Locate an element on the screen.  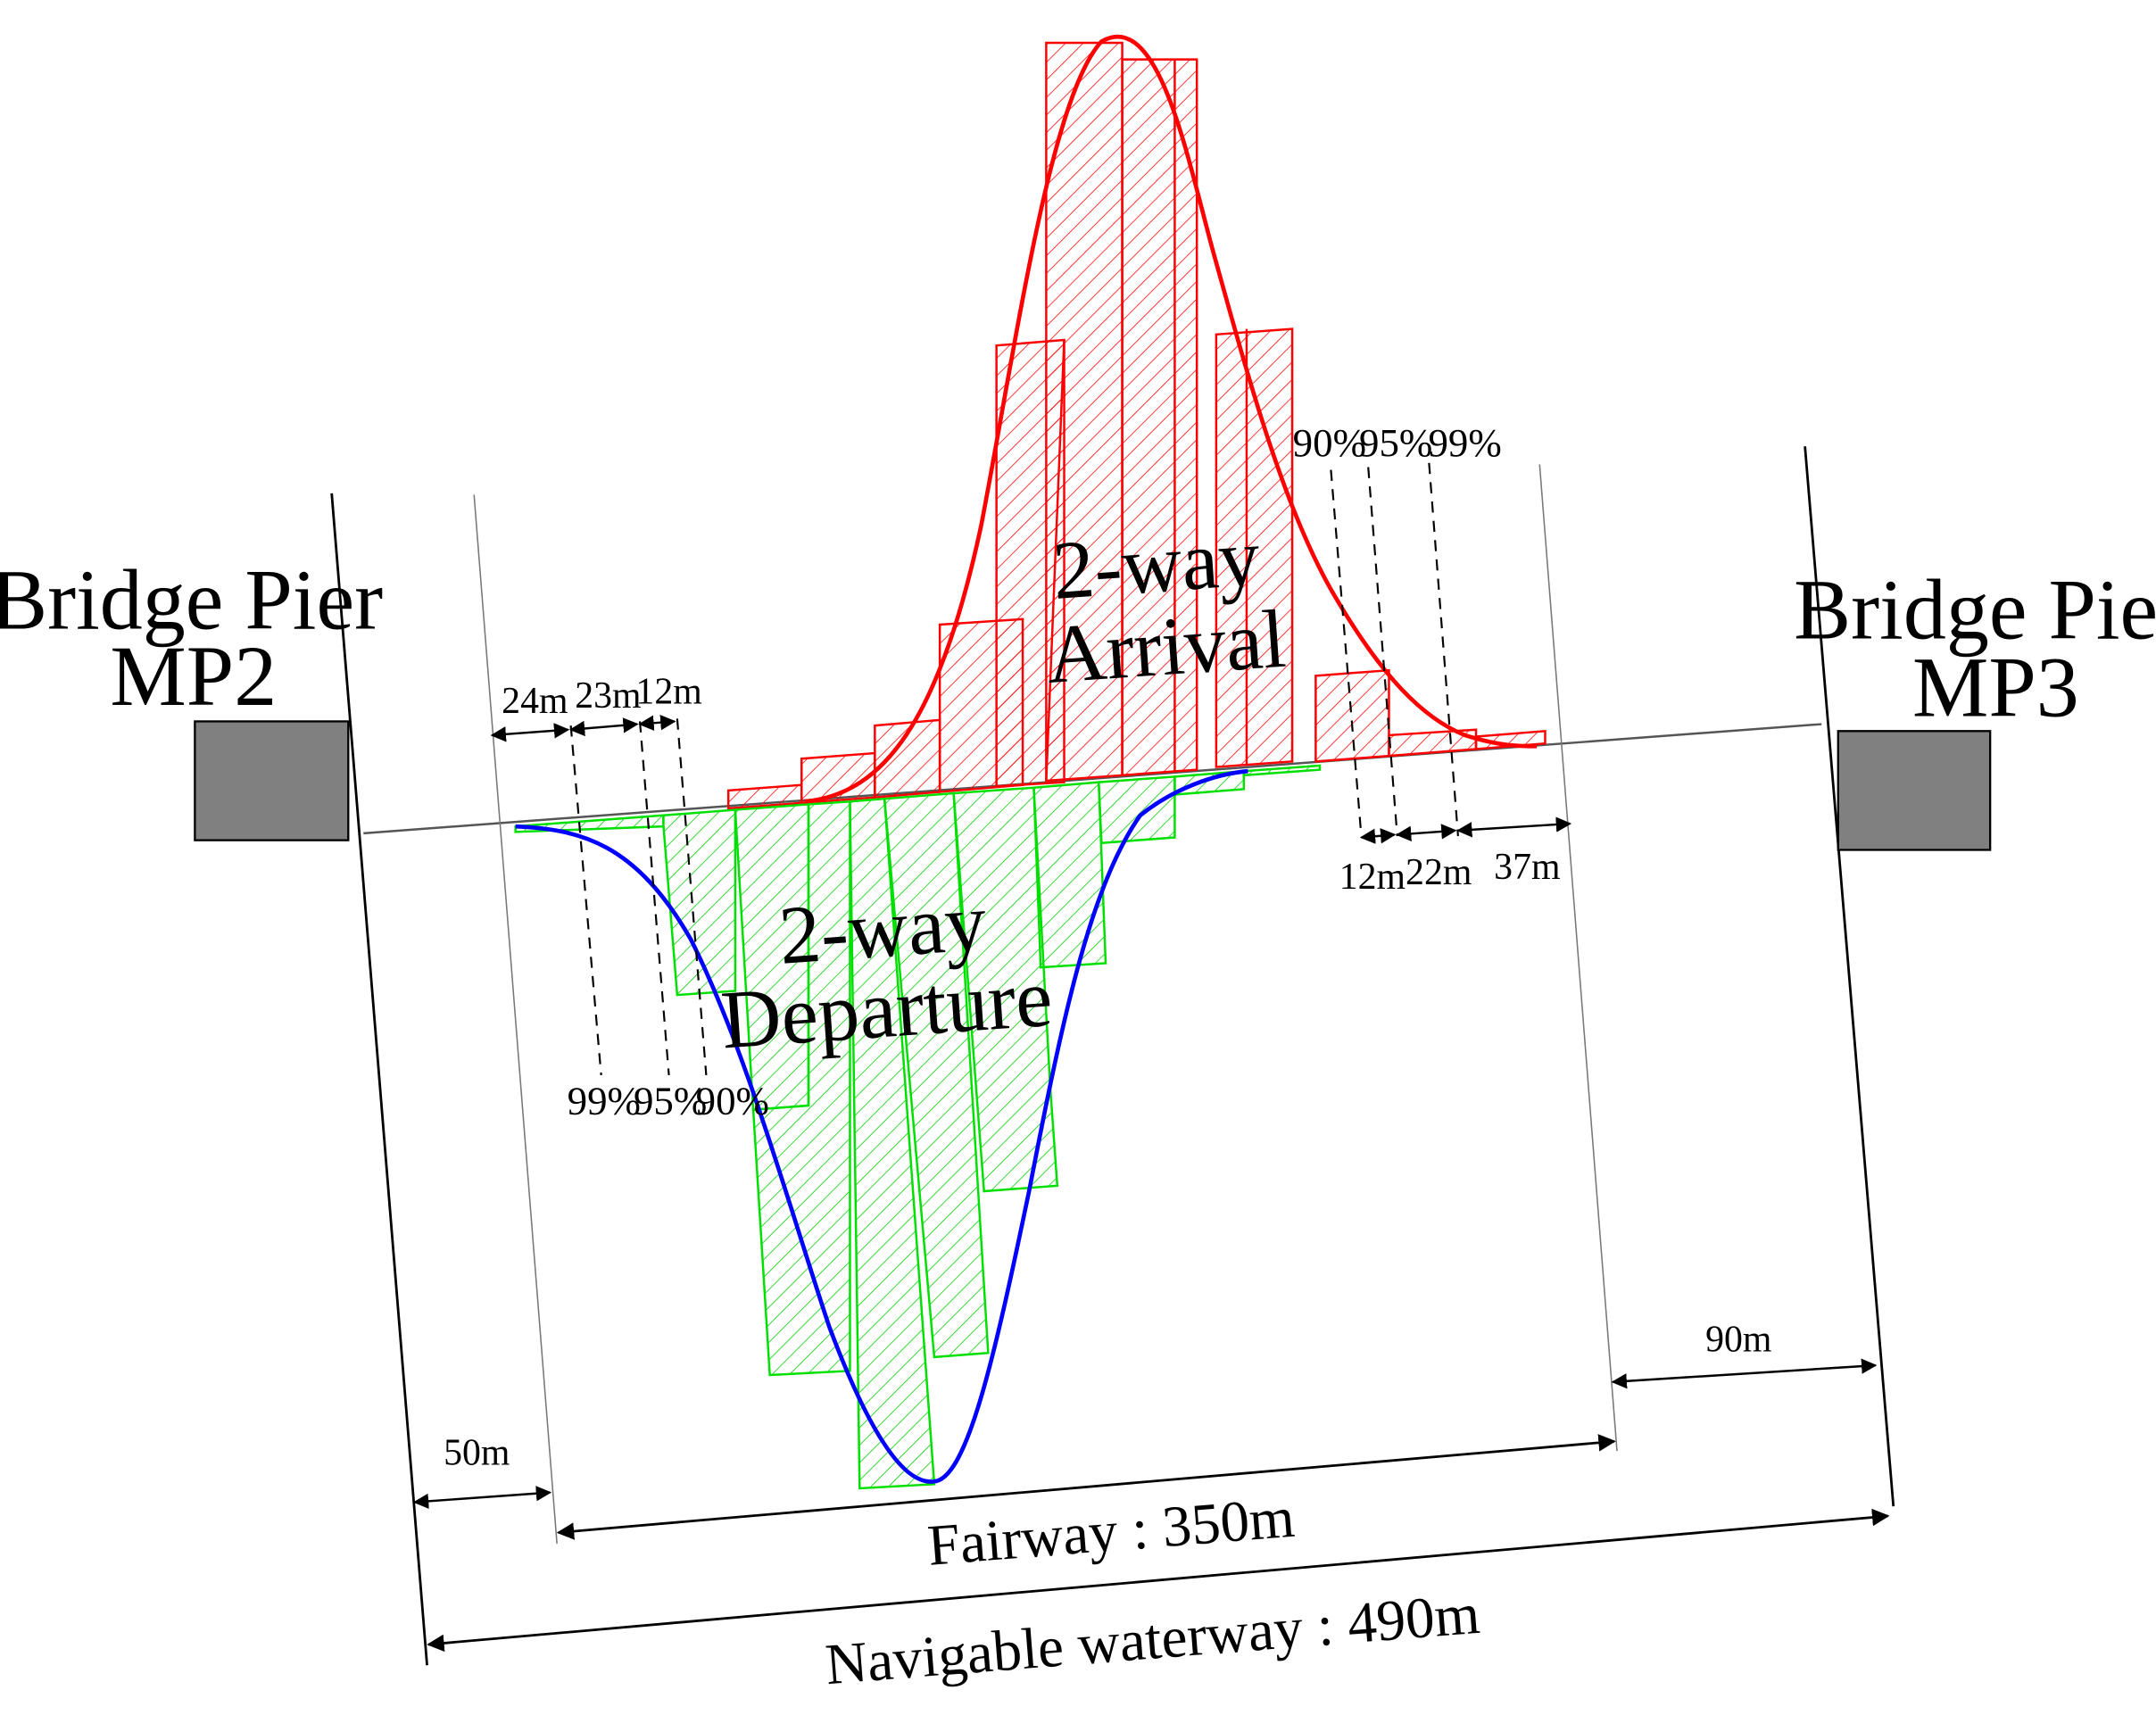
fairway-boundary-left is located at coordinates (515, 1019).